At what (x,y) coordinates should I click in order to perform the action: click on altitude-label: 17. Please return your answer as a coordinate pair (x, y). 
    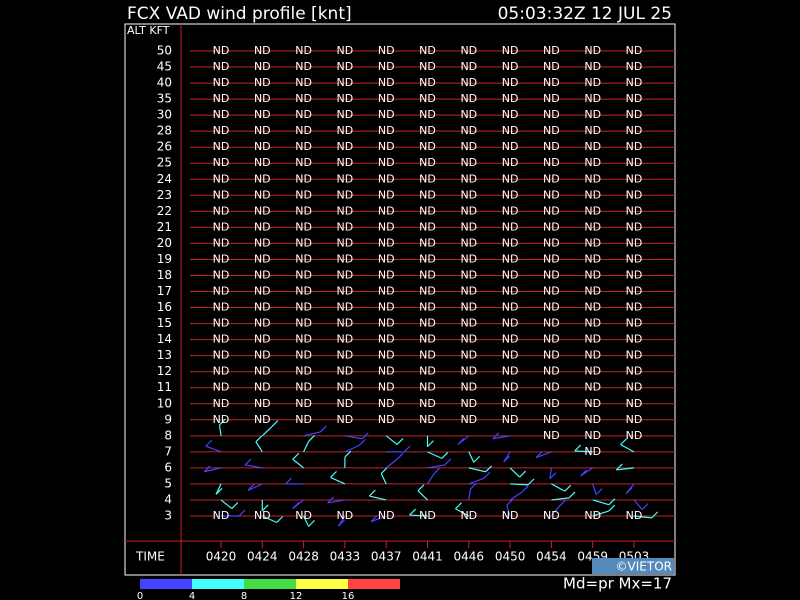
    Looking at the image, I should click on (164, 291).